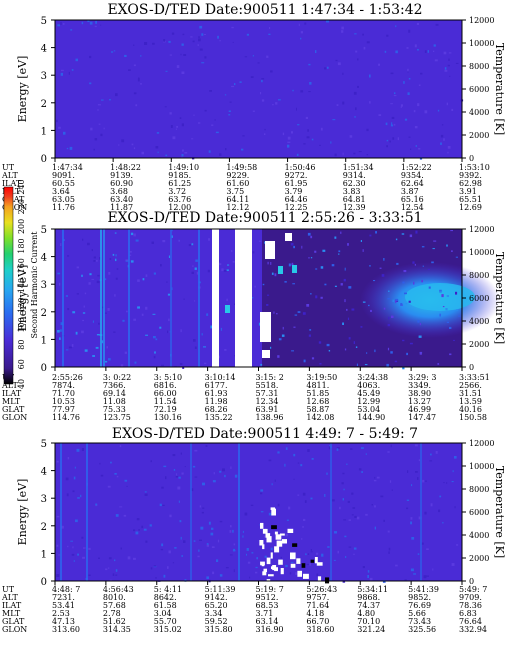 The image size is (505, 649). I want to click on ephemeris-value: 315.02, so click(168, 629).